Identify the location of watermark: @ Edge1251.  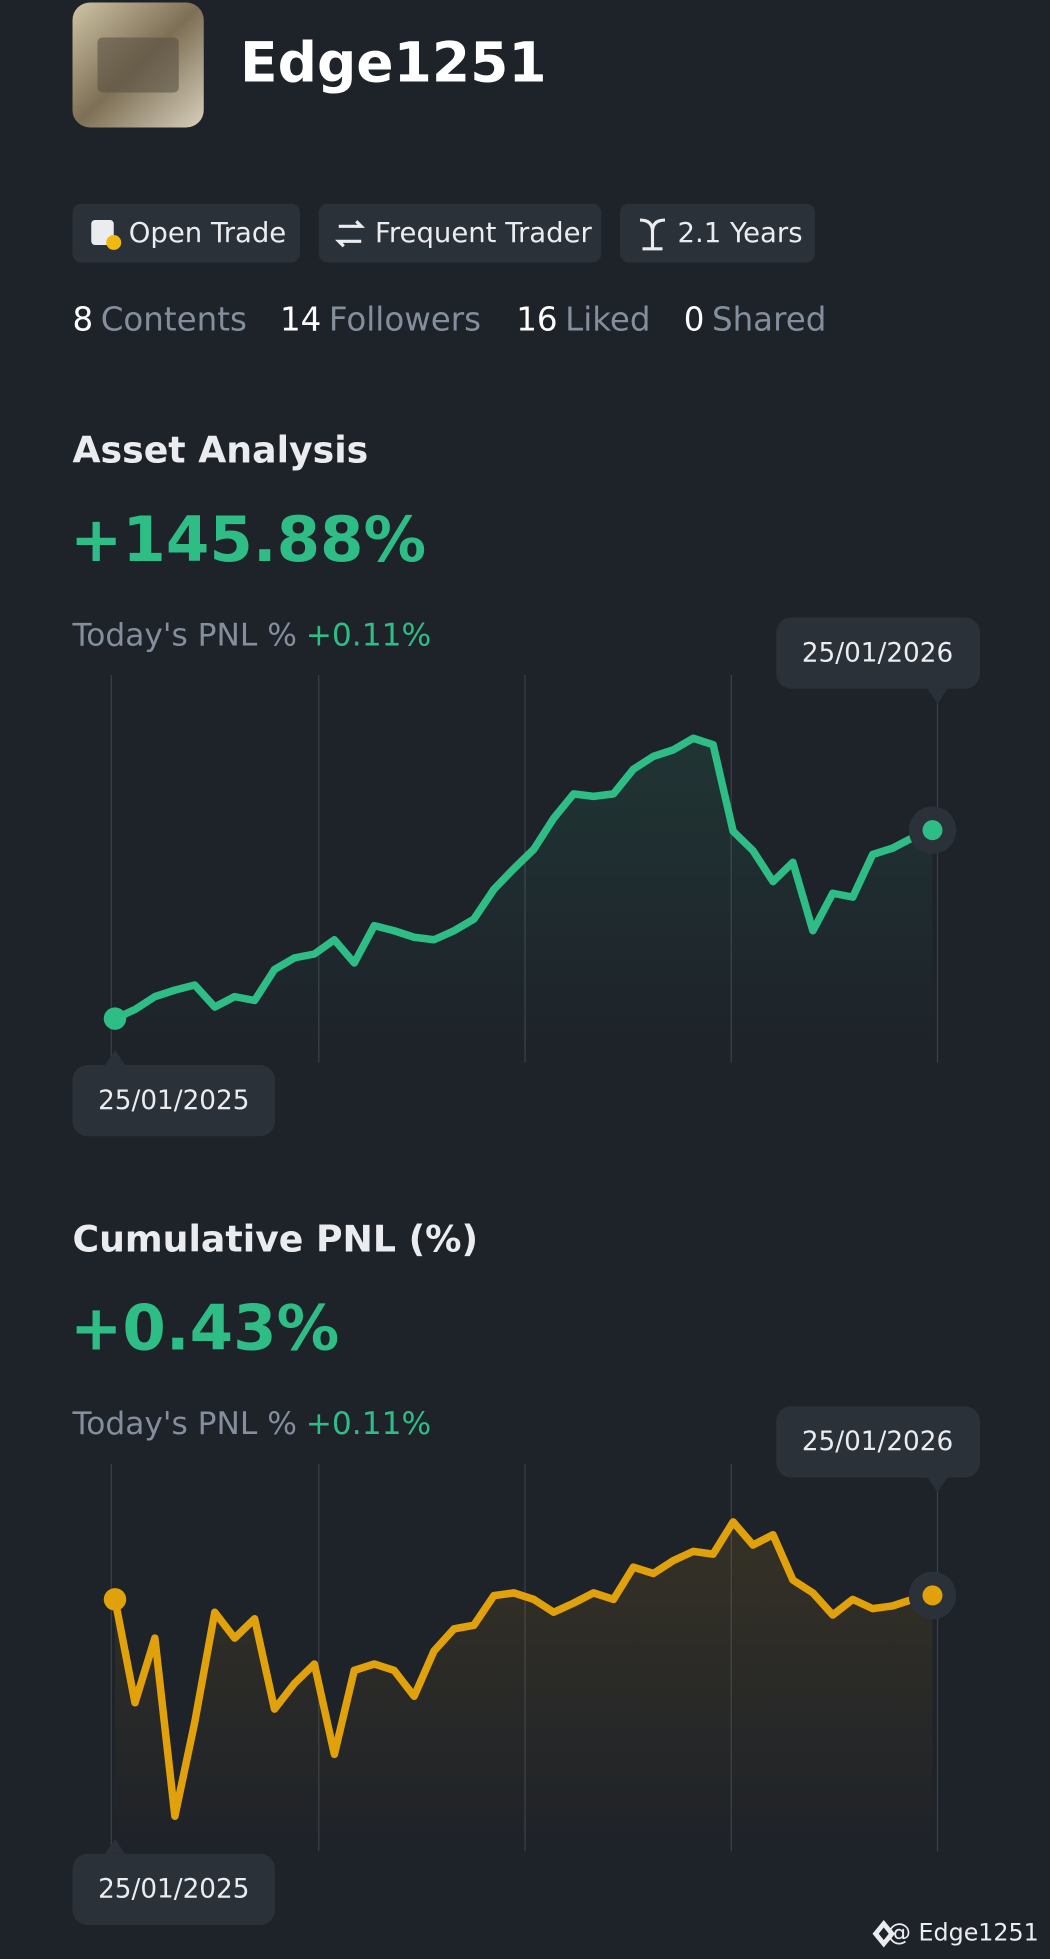
(963, 1932).